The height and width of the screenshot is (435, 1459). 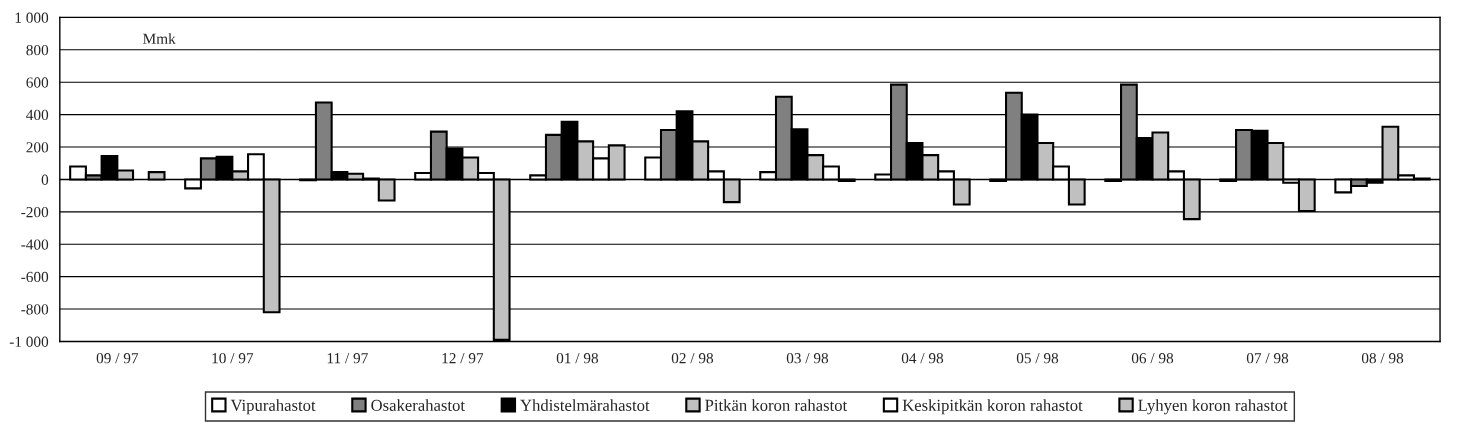 I want to click on x-tick-label: 05 / 98, so click(x=1037, y=358).